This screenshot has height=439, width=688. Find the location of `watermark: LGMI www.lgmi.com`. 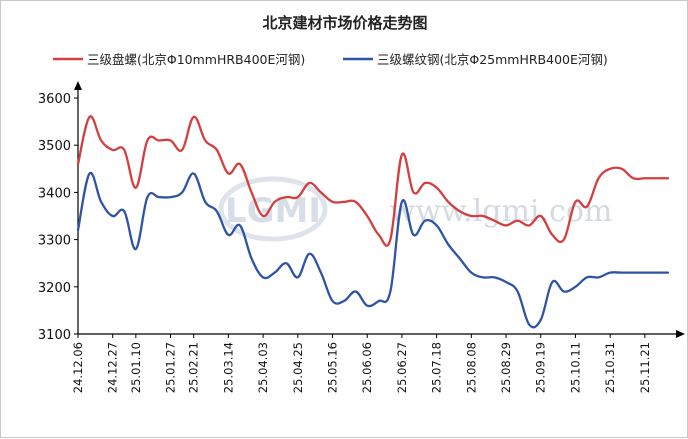

watermark: LGMI www.lgmi.com is located at coordinates (415, 209).